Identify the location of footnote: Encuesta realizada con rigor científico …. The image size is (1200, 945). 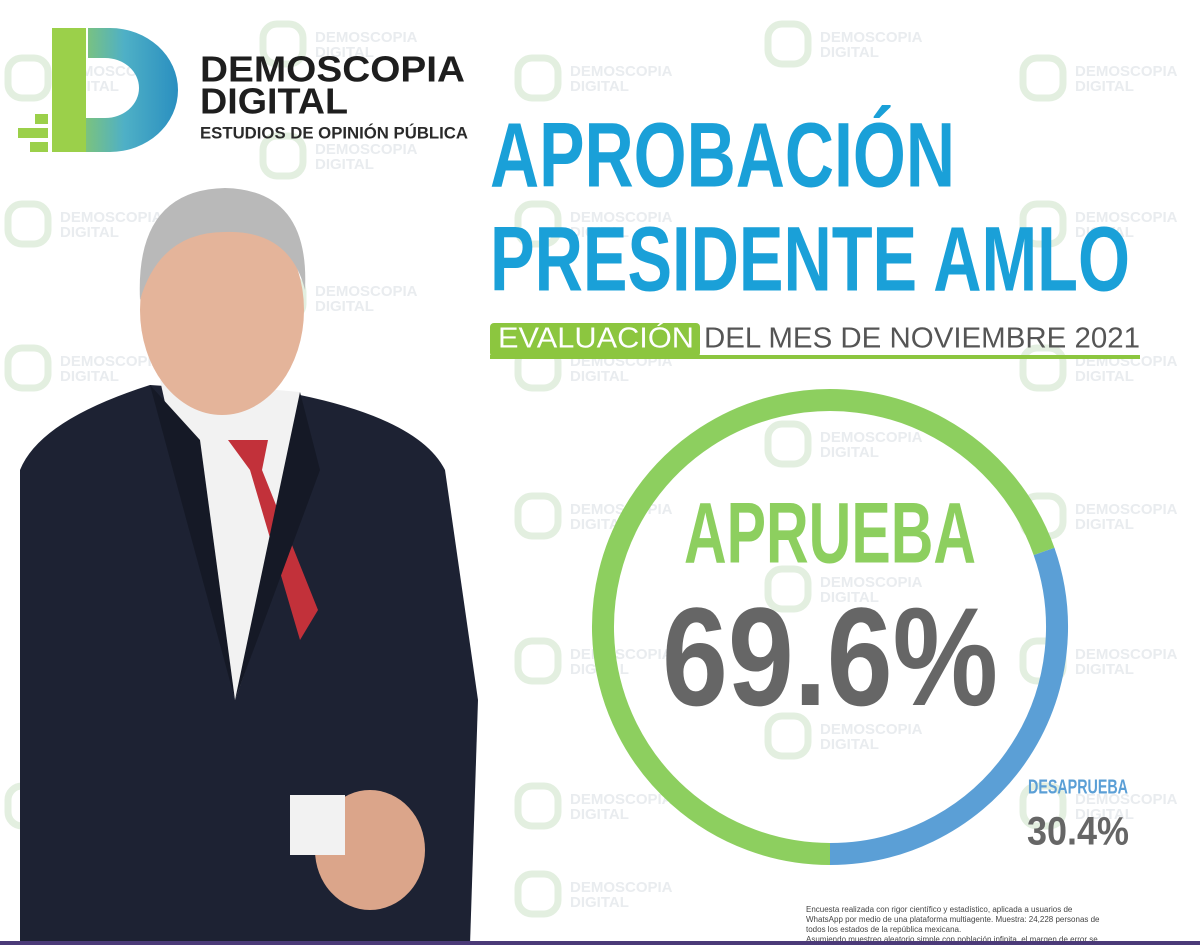
(953, 924).